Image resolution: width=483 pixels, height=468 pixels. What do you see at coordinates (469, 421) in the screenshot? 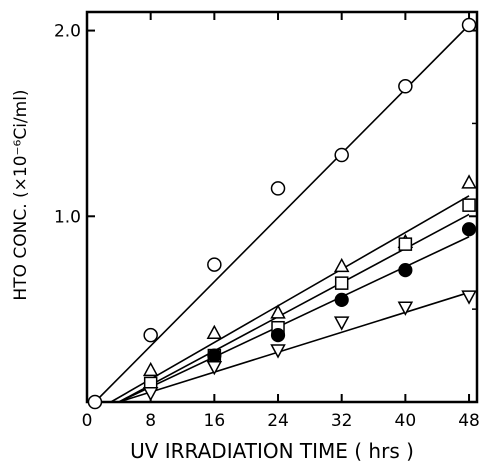
I see `x-tick-label: 48` at bounding box center [469, 421].